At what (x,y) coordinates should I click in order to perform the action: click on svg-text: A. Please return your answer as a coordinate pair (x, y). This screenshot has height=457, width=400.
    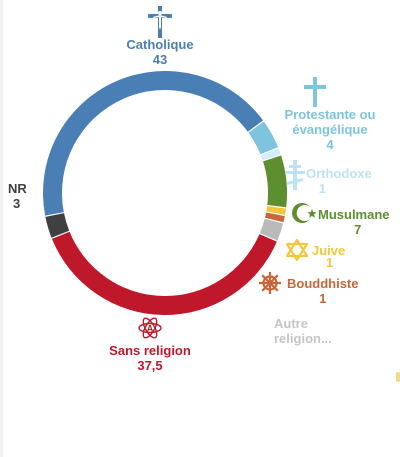
    Looking at the image, I should click on (150, 329).